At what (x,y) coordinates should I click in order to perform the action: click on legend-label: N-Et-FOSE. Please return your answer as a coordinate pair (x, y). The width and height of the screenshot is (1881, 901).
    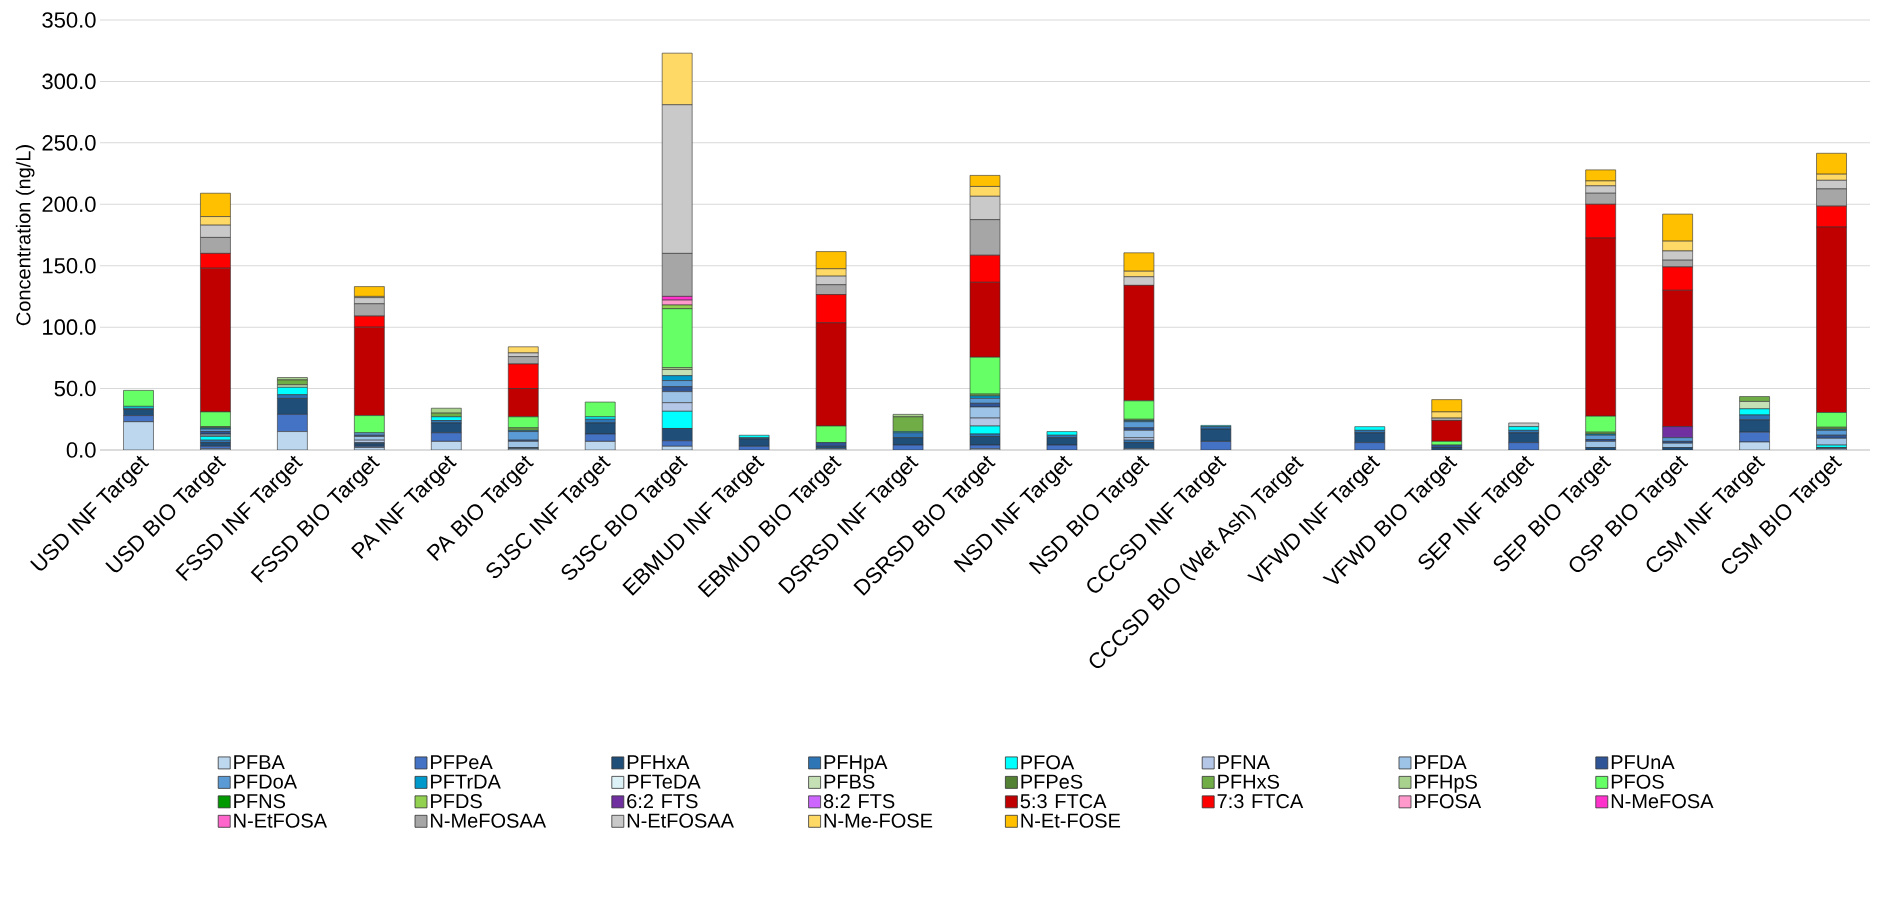
    Looking at the image, I should click on (1071, 820).